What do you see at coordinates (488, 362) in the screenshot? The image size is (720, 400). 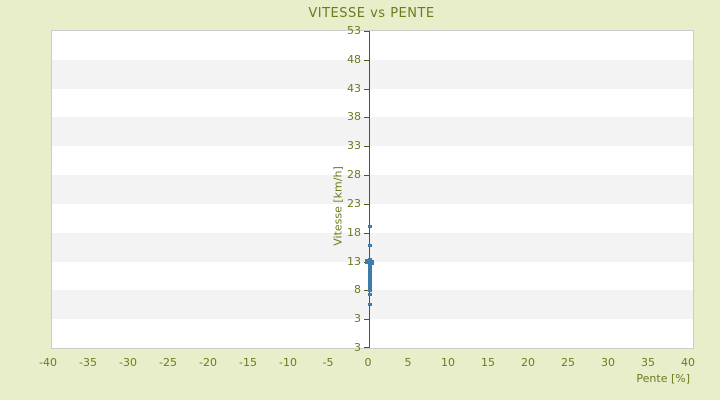 I see `x-tick-label: 15` at bounding box center [488, 362].